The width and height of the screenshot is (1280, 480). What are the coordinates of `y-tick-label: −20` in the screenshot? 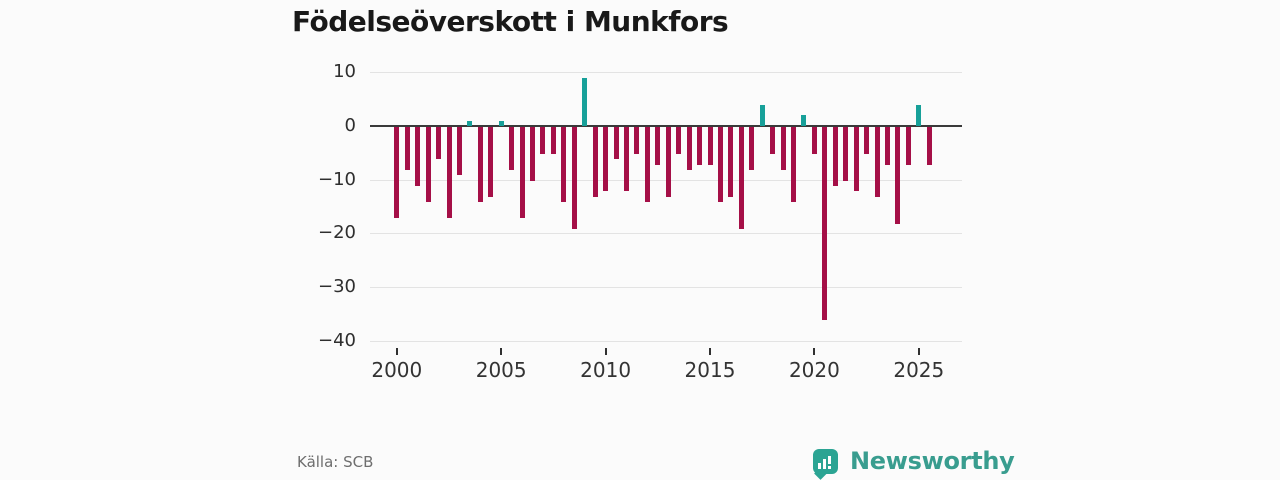 It's located at (337, 233).